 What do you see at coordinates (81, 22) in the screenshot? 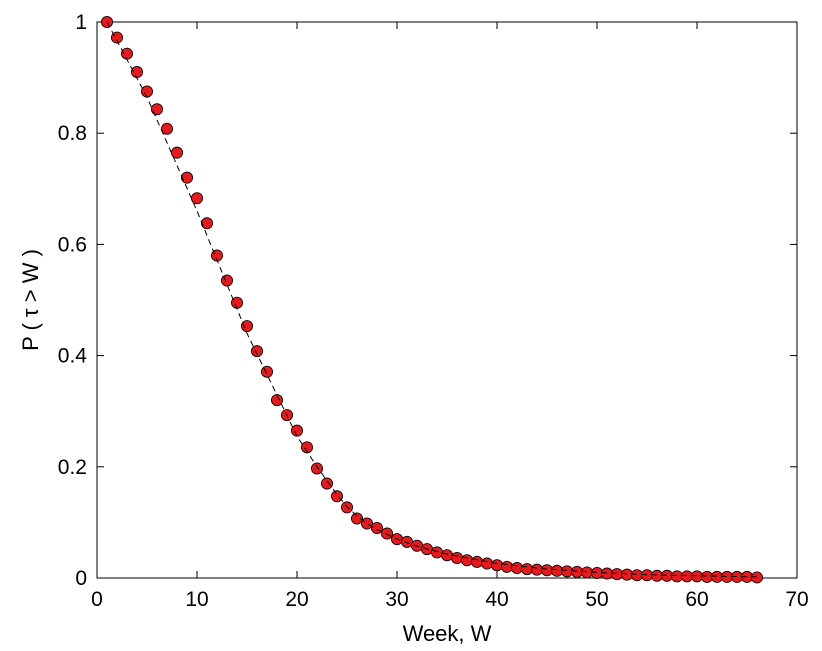
I see `y-tick-label: 1` at bounding box center [81, 22].